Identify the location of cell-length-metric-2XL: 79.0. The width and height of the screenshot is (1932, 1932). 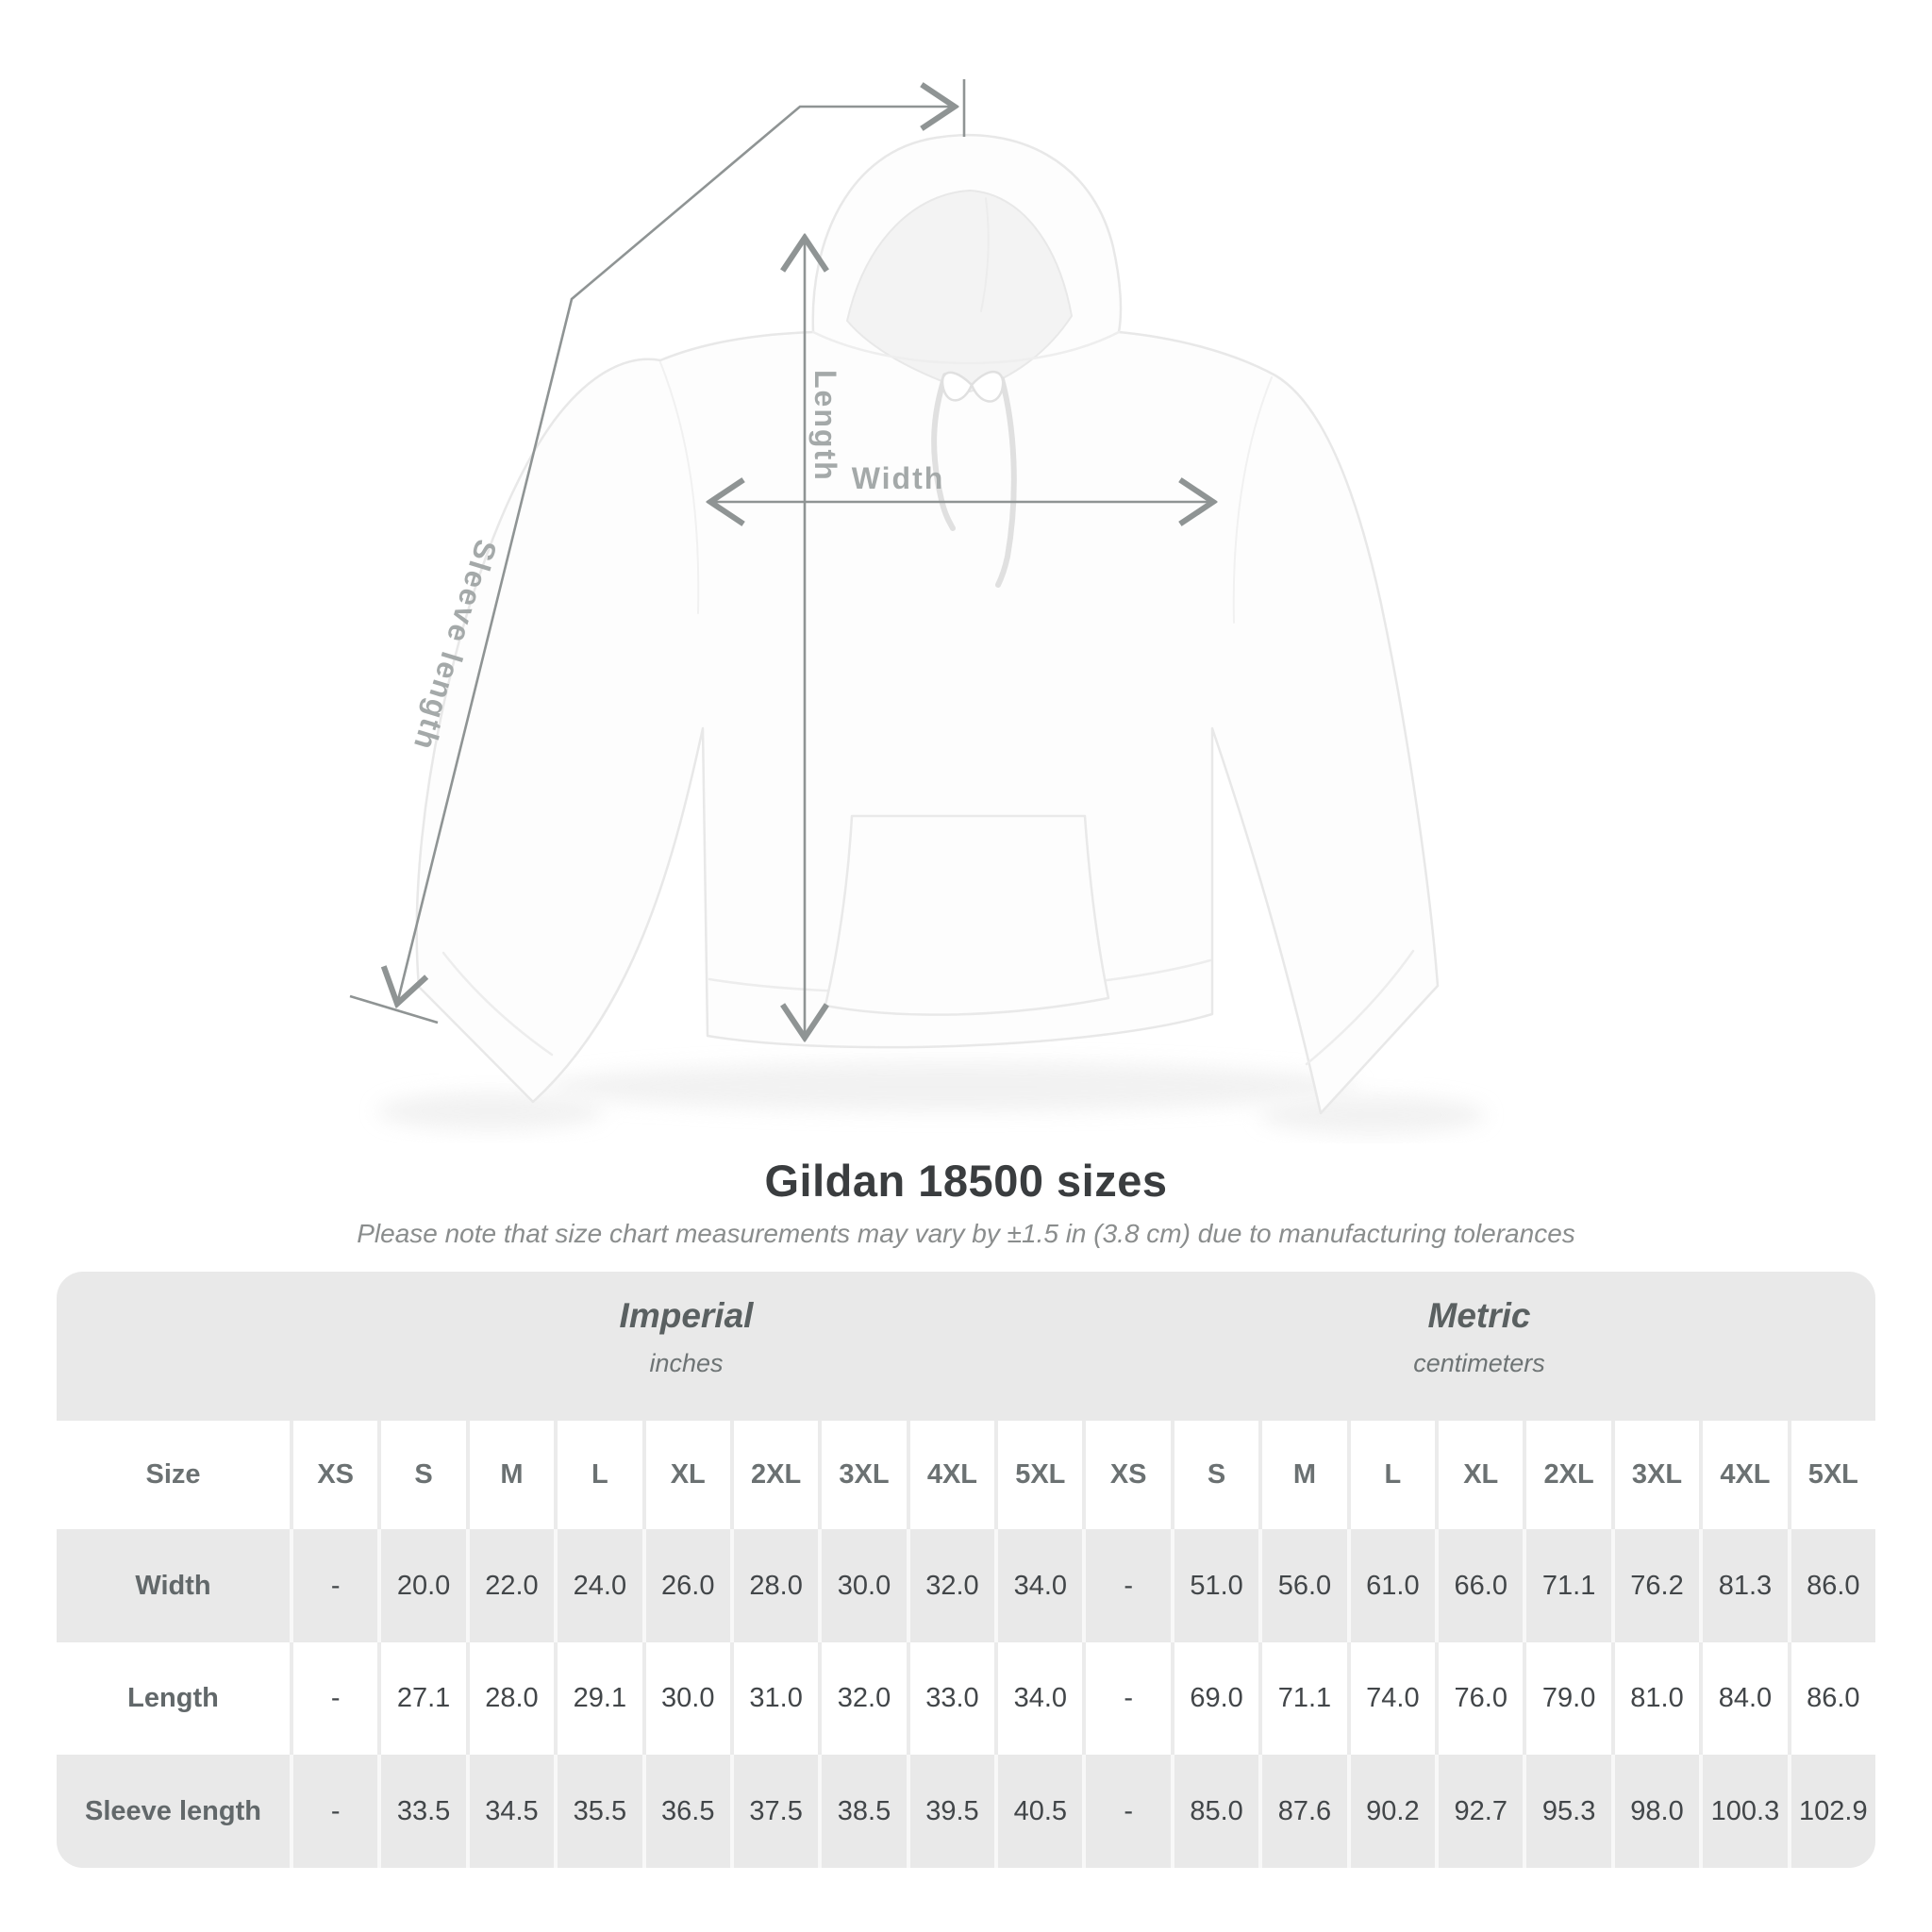
(1567, 1699).